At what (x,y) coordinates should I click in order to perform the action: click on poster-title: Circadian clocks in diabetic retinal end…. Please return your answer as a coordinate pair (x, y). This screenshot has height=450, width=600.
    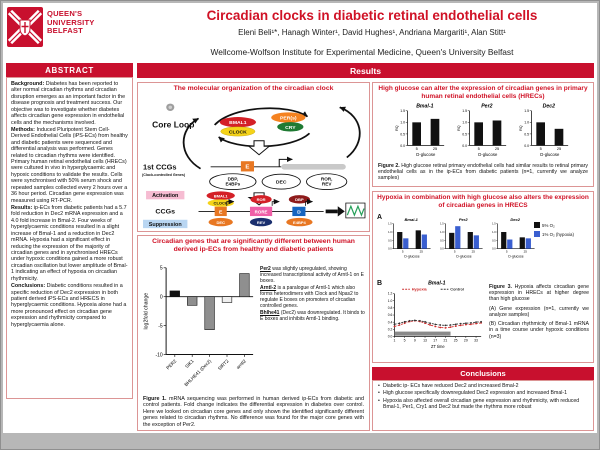
    Looking at the image, I should click on (372, 15).